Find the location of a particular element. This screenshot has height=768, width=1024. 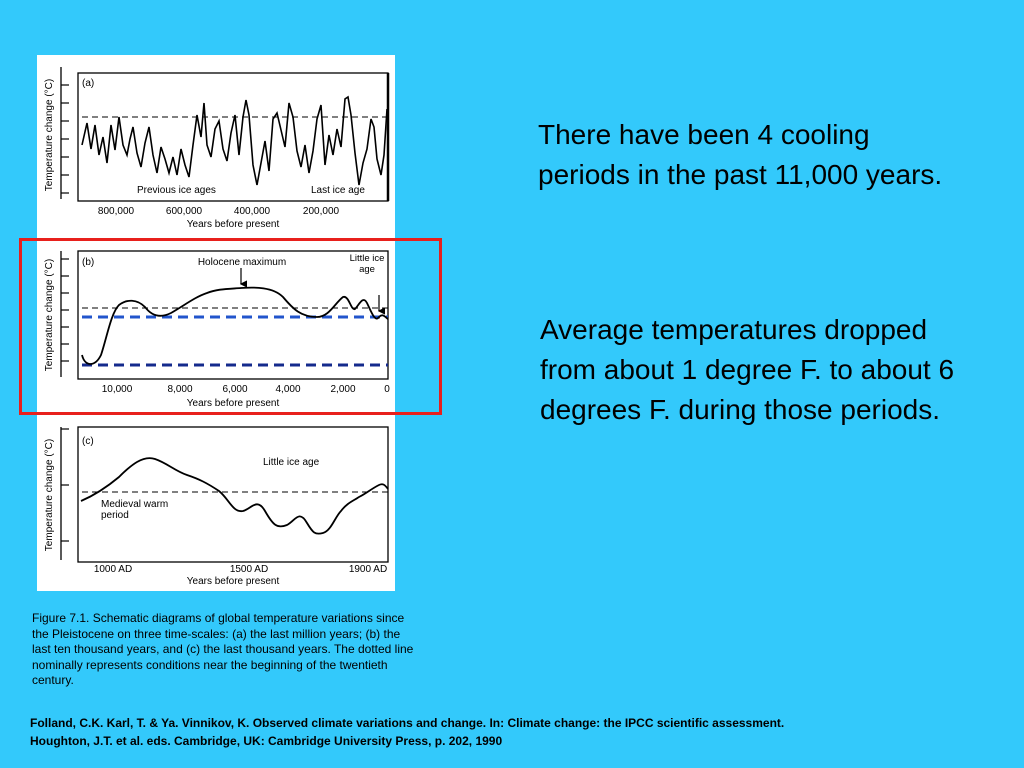

chart-a-xtick-0: 800,000 is located at coordinates (116, 211).